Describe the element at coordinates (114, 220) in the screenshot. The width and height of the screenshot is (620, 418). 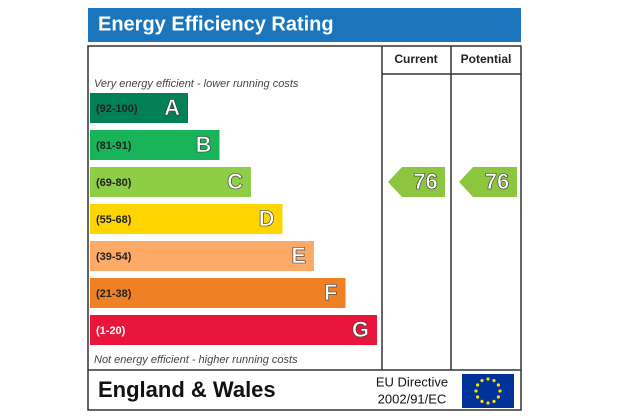
I see `band-range: (55-68)` at that location.